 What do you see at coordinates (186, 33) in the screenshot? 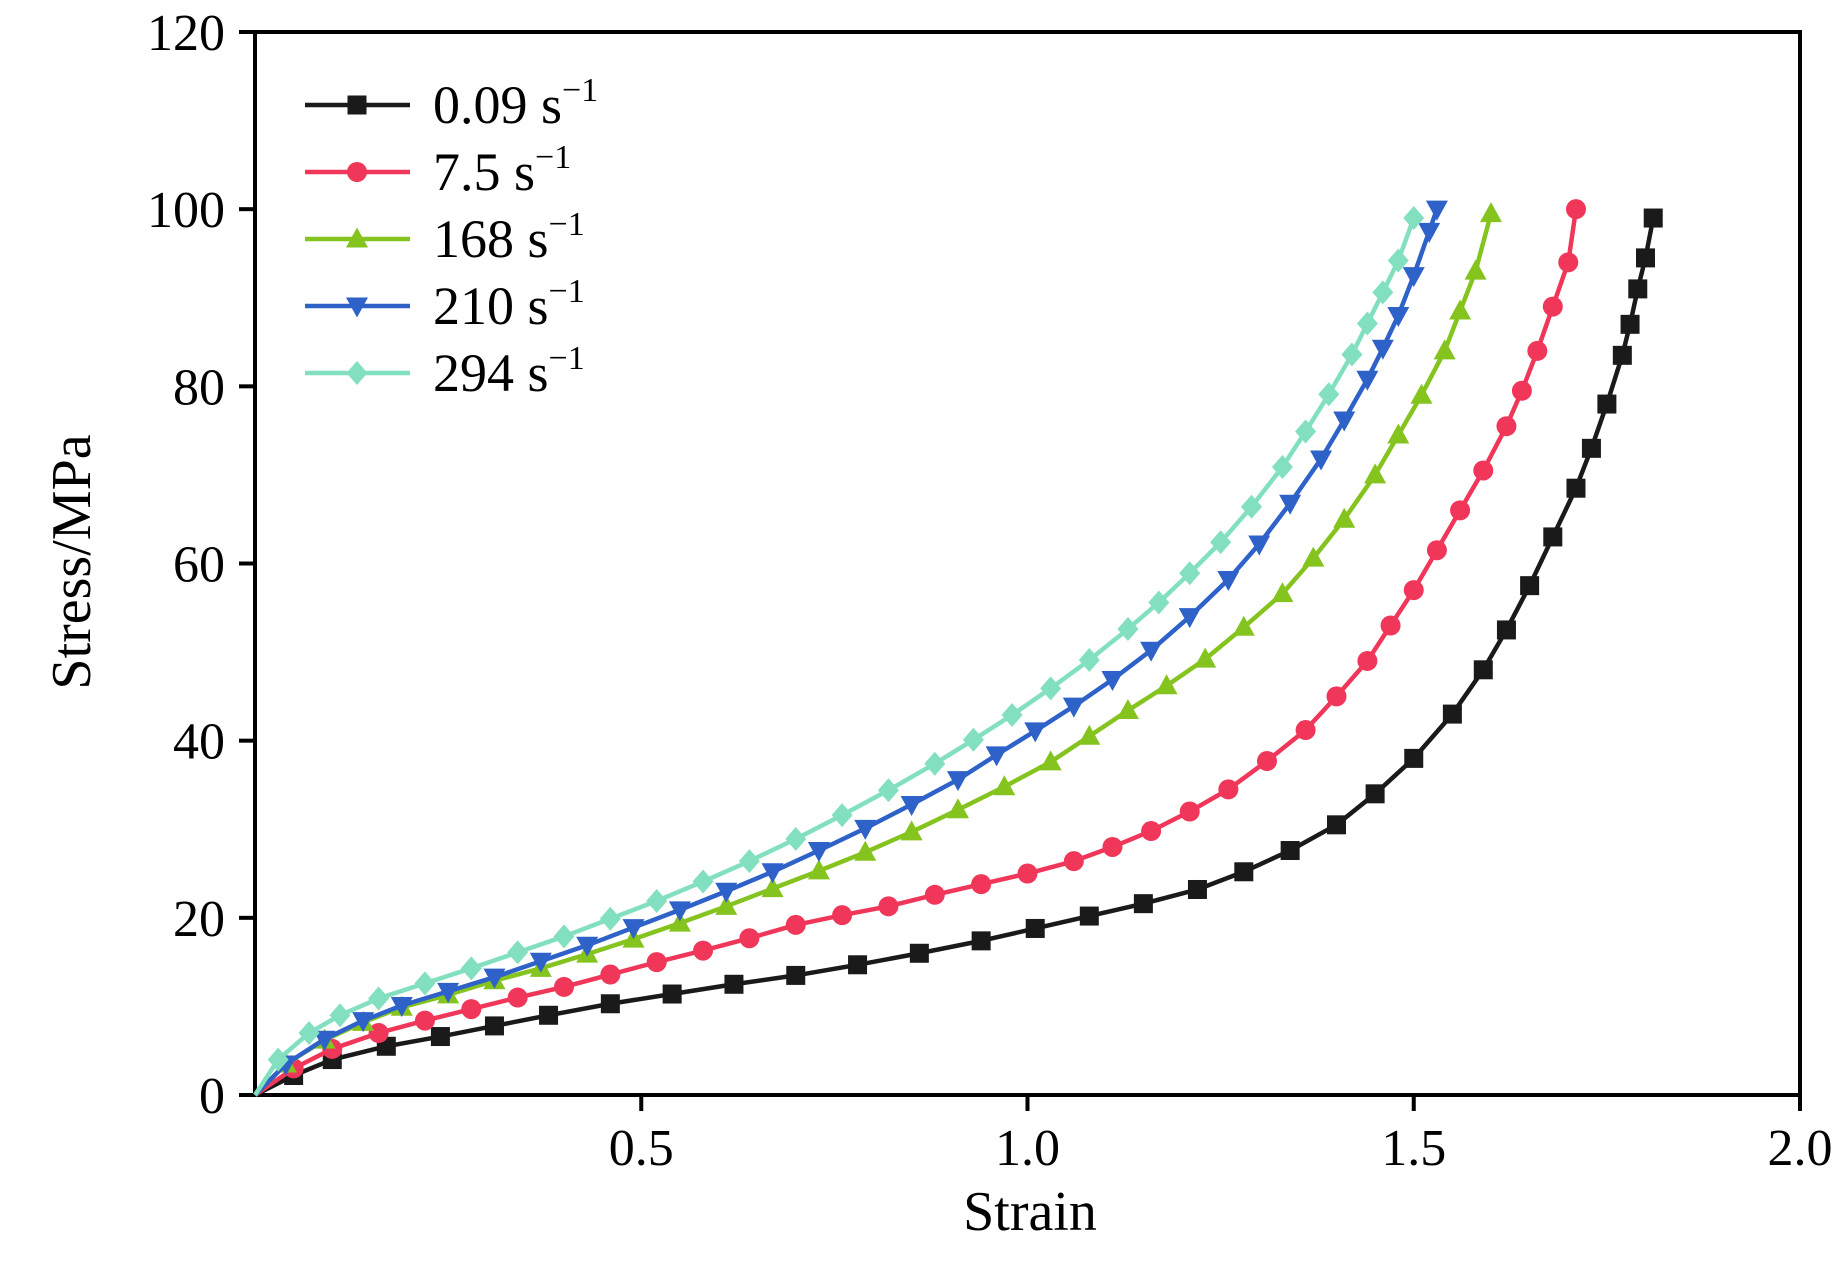
I see `y-tick-label: 120` at bounding box center [186, 33].